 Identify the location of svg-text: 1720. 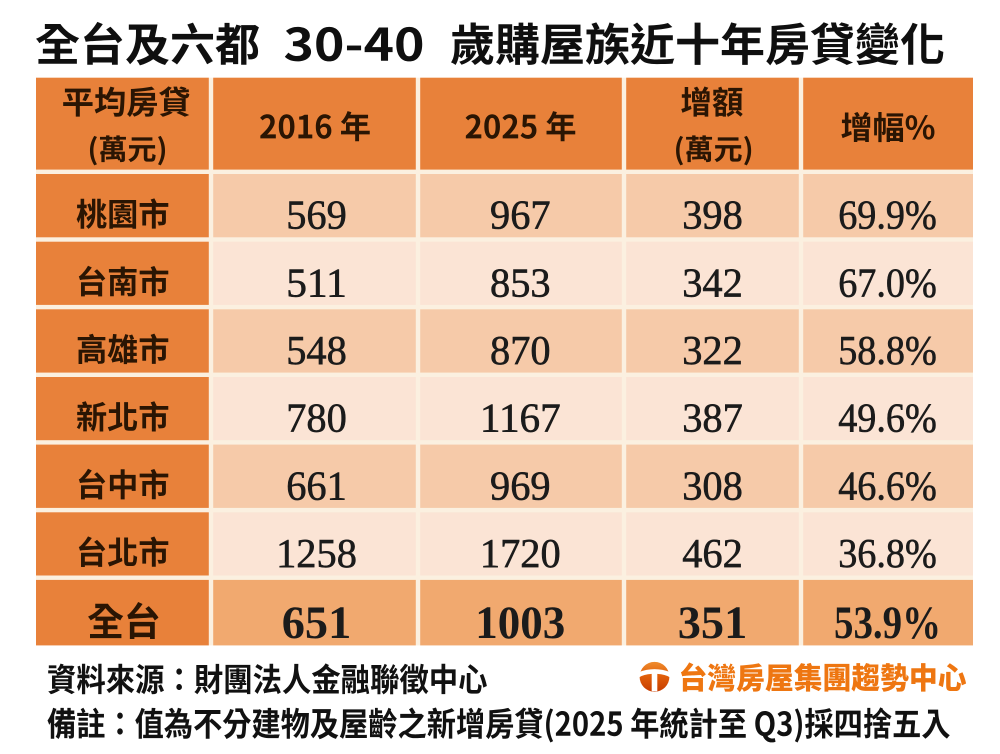
(520, 553).